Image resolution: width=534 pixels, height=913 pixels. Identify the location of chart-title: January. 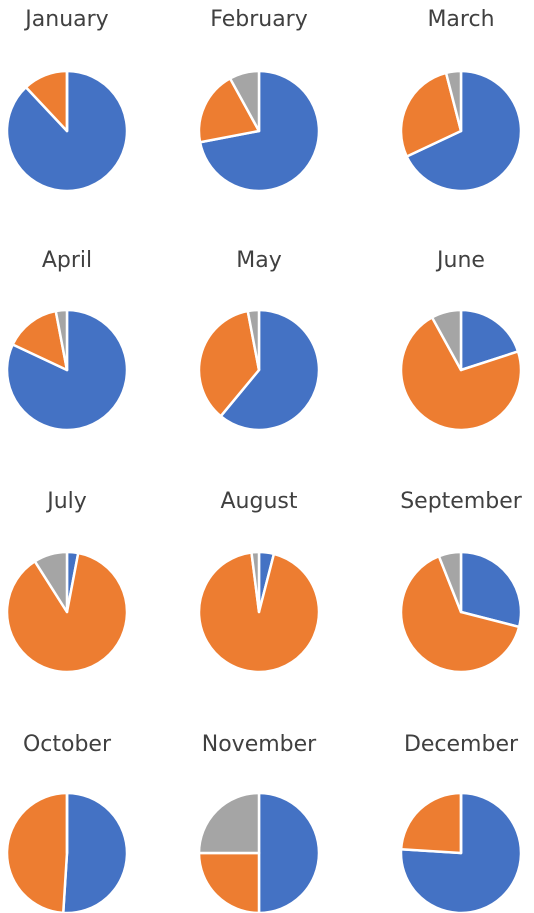
(65, 19).